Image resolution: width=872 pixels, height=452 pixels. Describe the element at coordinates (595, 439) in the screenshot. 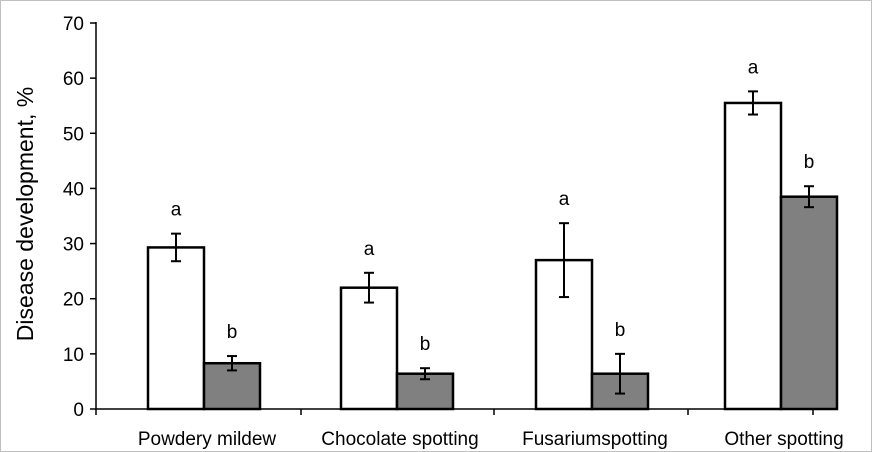

I see `x-category-label: Fusariumspotting` at that location.